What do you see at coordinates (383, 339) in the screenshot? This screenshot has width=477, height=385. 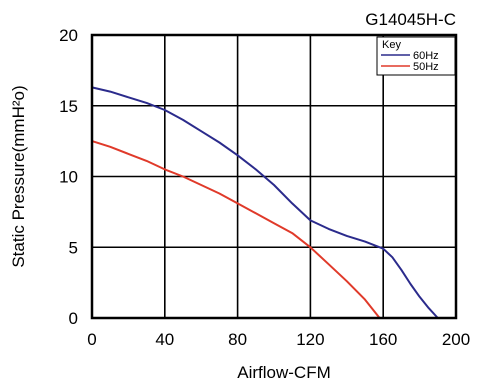 I see `x-tick-label: 160` at bounding box center [383, 339].